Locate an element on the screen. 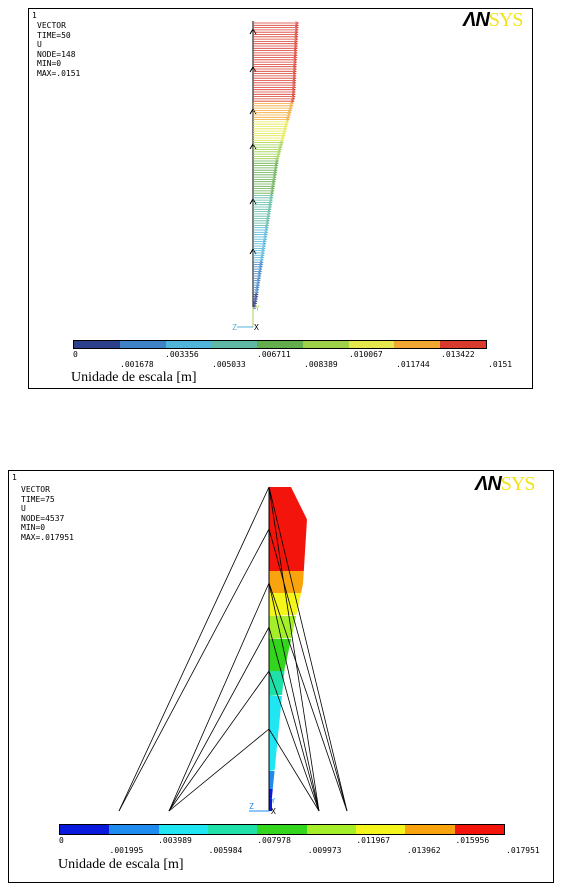  info-line: TIME=75 is located at coordinates (38, 499).